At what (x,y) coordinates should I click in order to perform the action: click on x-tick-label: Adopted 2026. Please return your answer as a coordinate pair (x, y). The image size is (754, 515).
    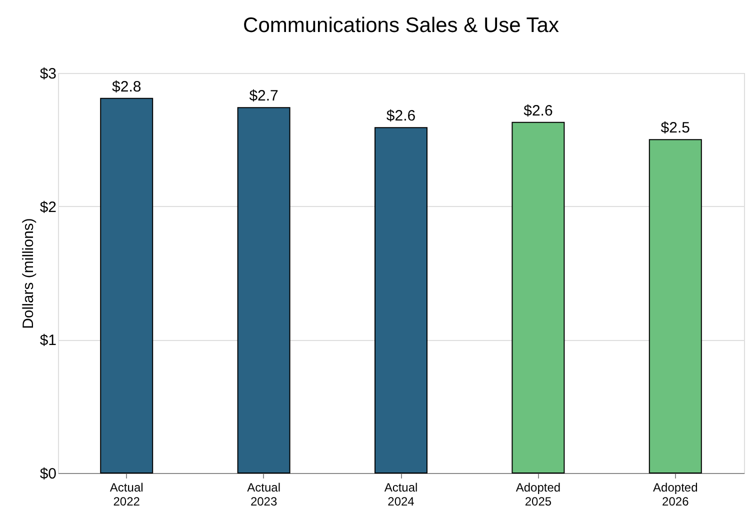
    Looking at the image, I should click on (675, 494).